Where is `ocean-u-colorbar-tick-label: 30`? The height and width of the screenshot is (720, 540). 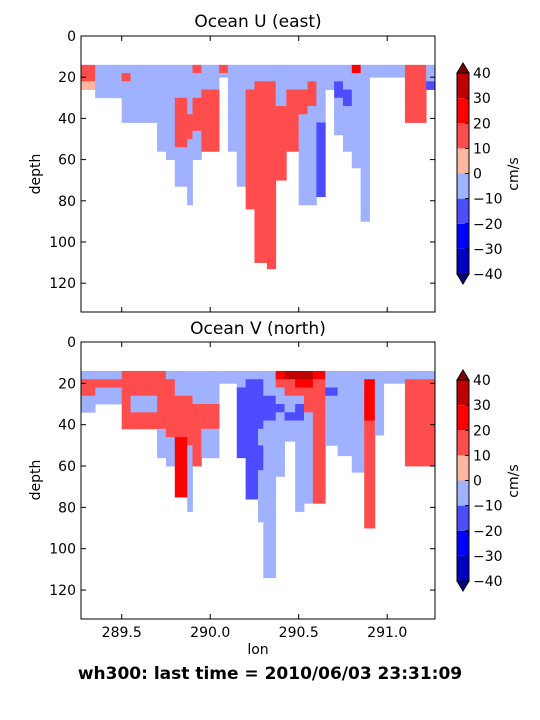 ocean-u-colorbar-tick-label: 30 is located at coordinates (482, 99).